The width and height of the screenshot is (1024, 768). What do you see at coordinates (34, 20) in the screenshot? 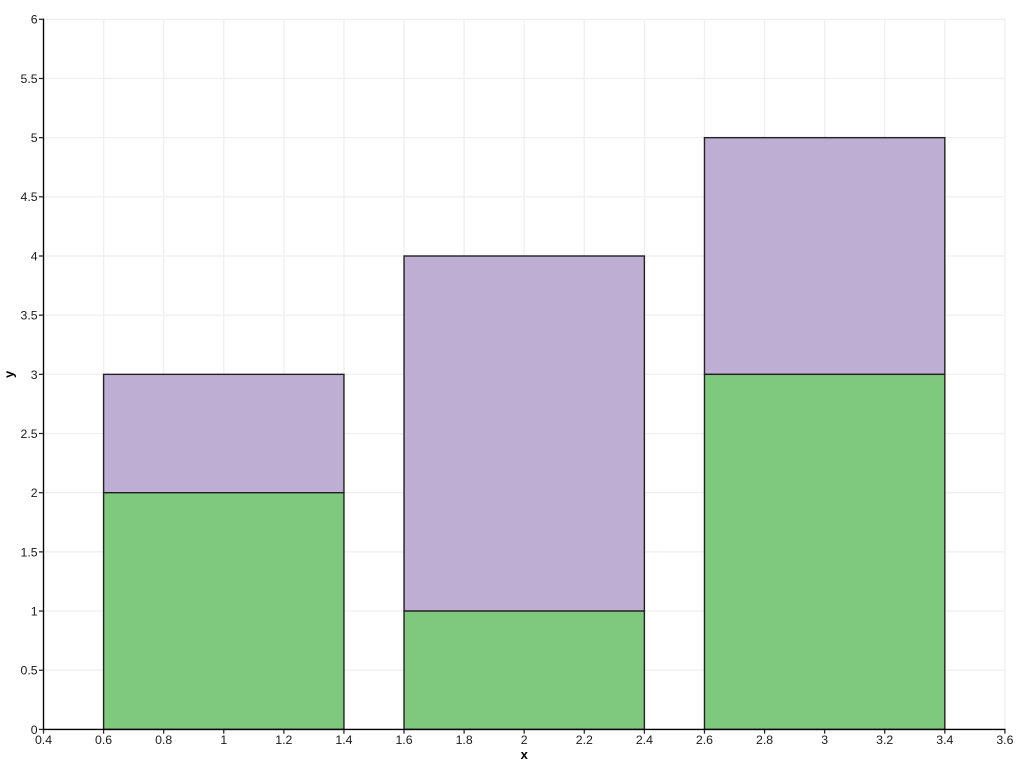
I see `svg-text: 6` at bounding box center [34, 20].